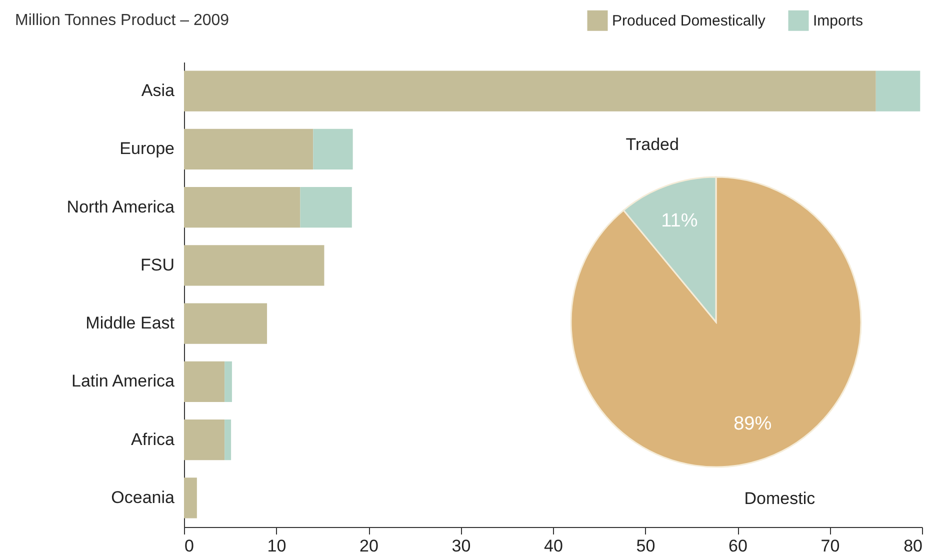 Image resolution: width=947 pixels, height=559 pixels. Describe the element at coordinates (830, 546) in the screenshot. I see `x-tick-label: 70` at that location.